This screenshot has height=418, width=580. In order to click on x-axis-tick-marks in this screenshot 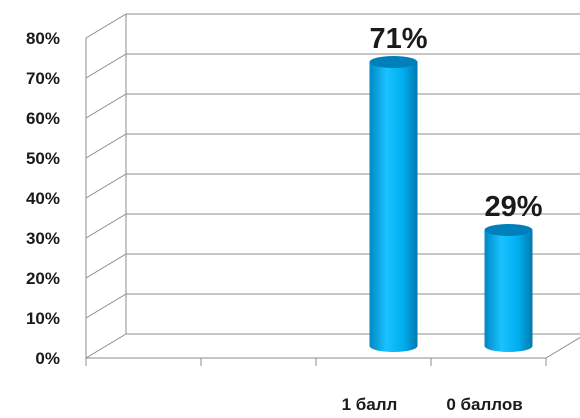, I will do `click(316, 362)`.